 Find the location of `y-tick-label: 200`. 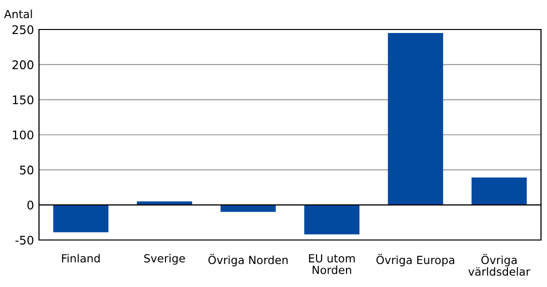

y-tick-label: 200 is located at coordinates (23, 65).